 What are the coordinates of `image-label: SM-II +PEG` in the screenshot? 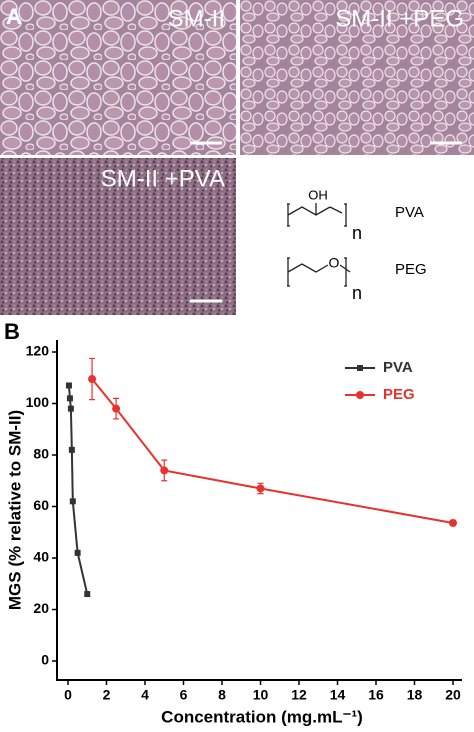 It's located at (399, 18).